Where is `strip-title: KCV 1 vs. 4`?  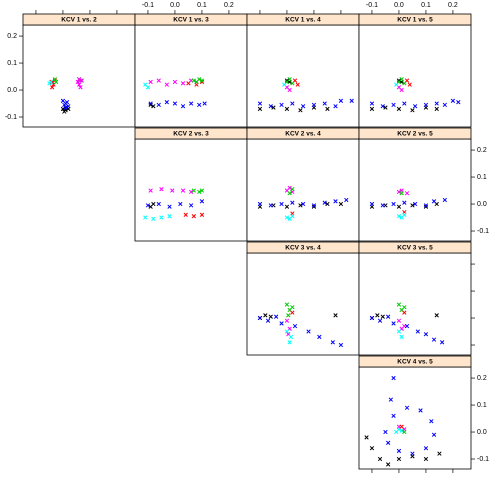 strip-title: KCV 1 vs. 4 is located at coordinates (303, 20).